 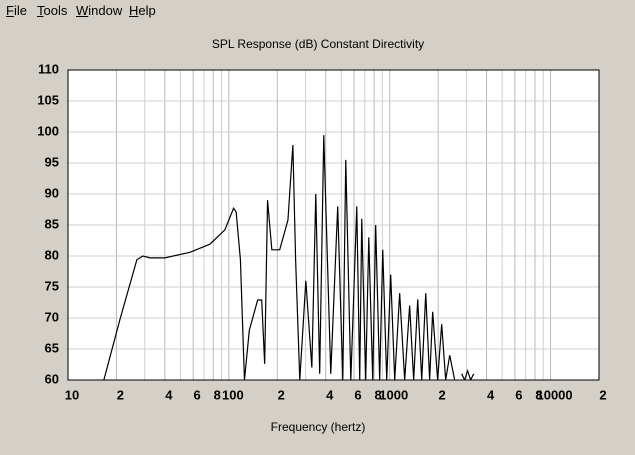 What do you see at coordinates (233, 394) in the screenshot?
I see `x-tick-label: 100` at bounding box center [233, 394].